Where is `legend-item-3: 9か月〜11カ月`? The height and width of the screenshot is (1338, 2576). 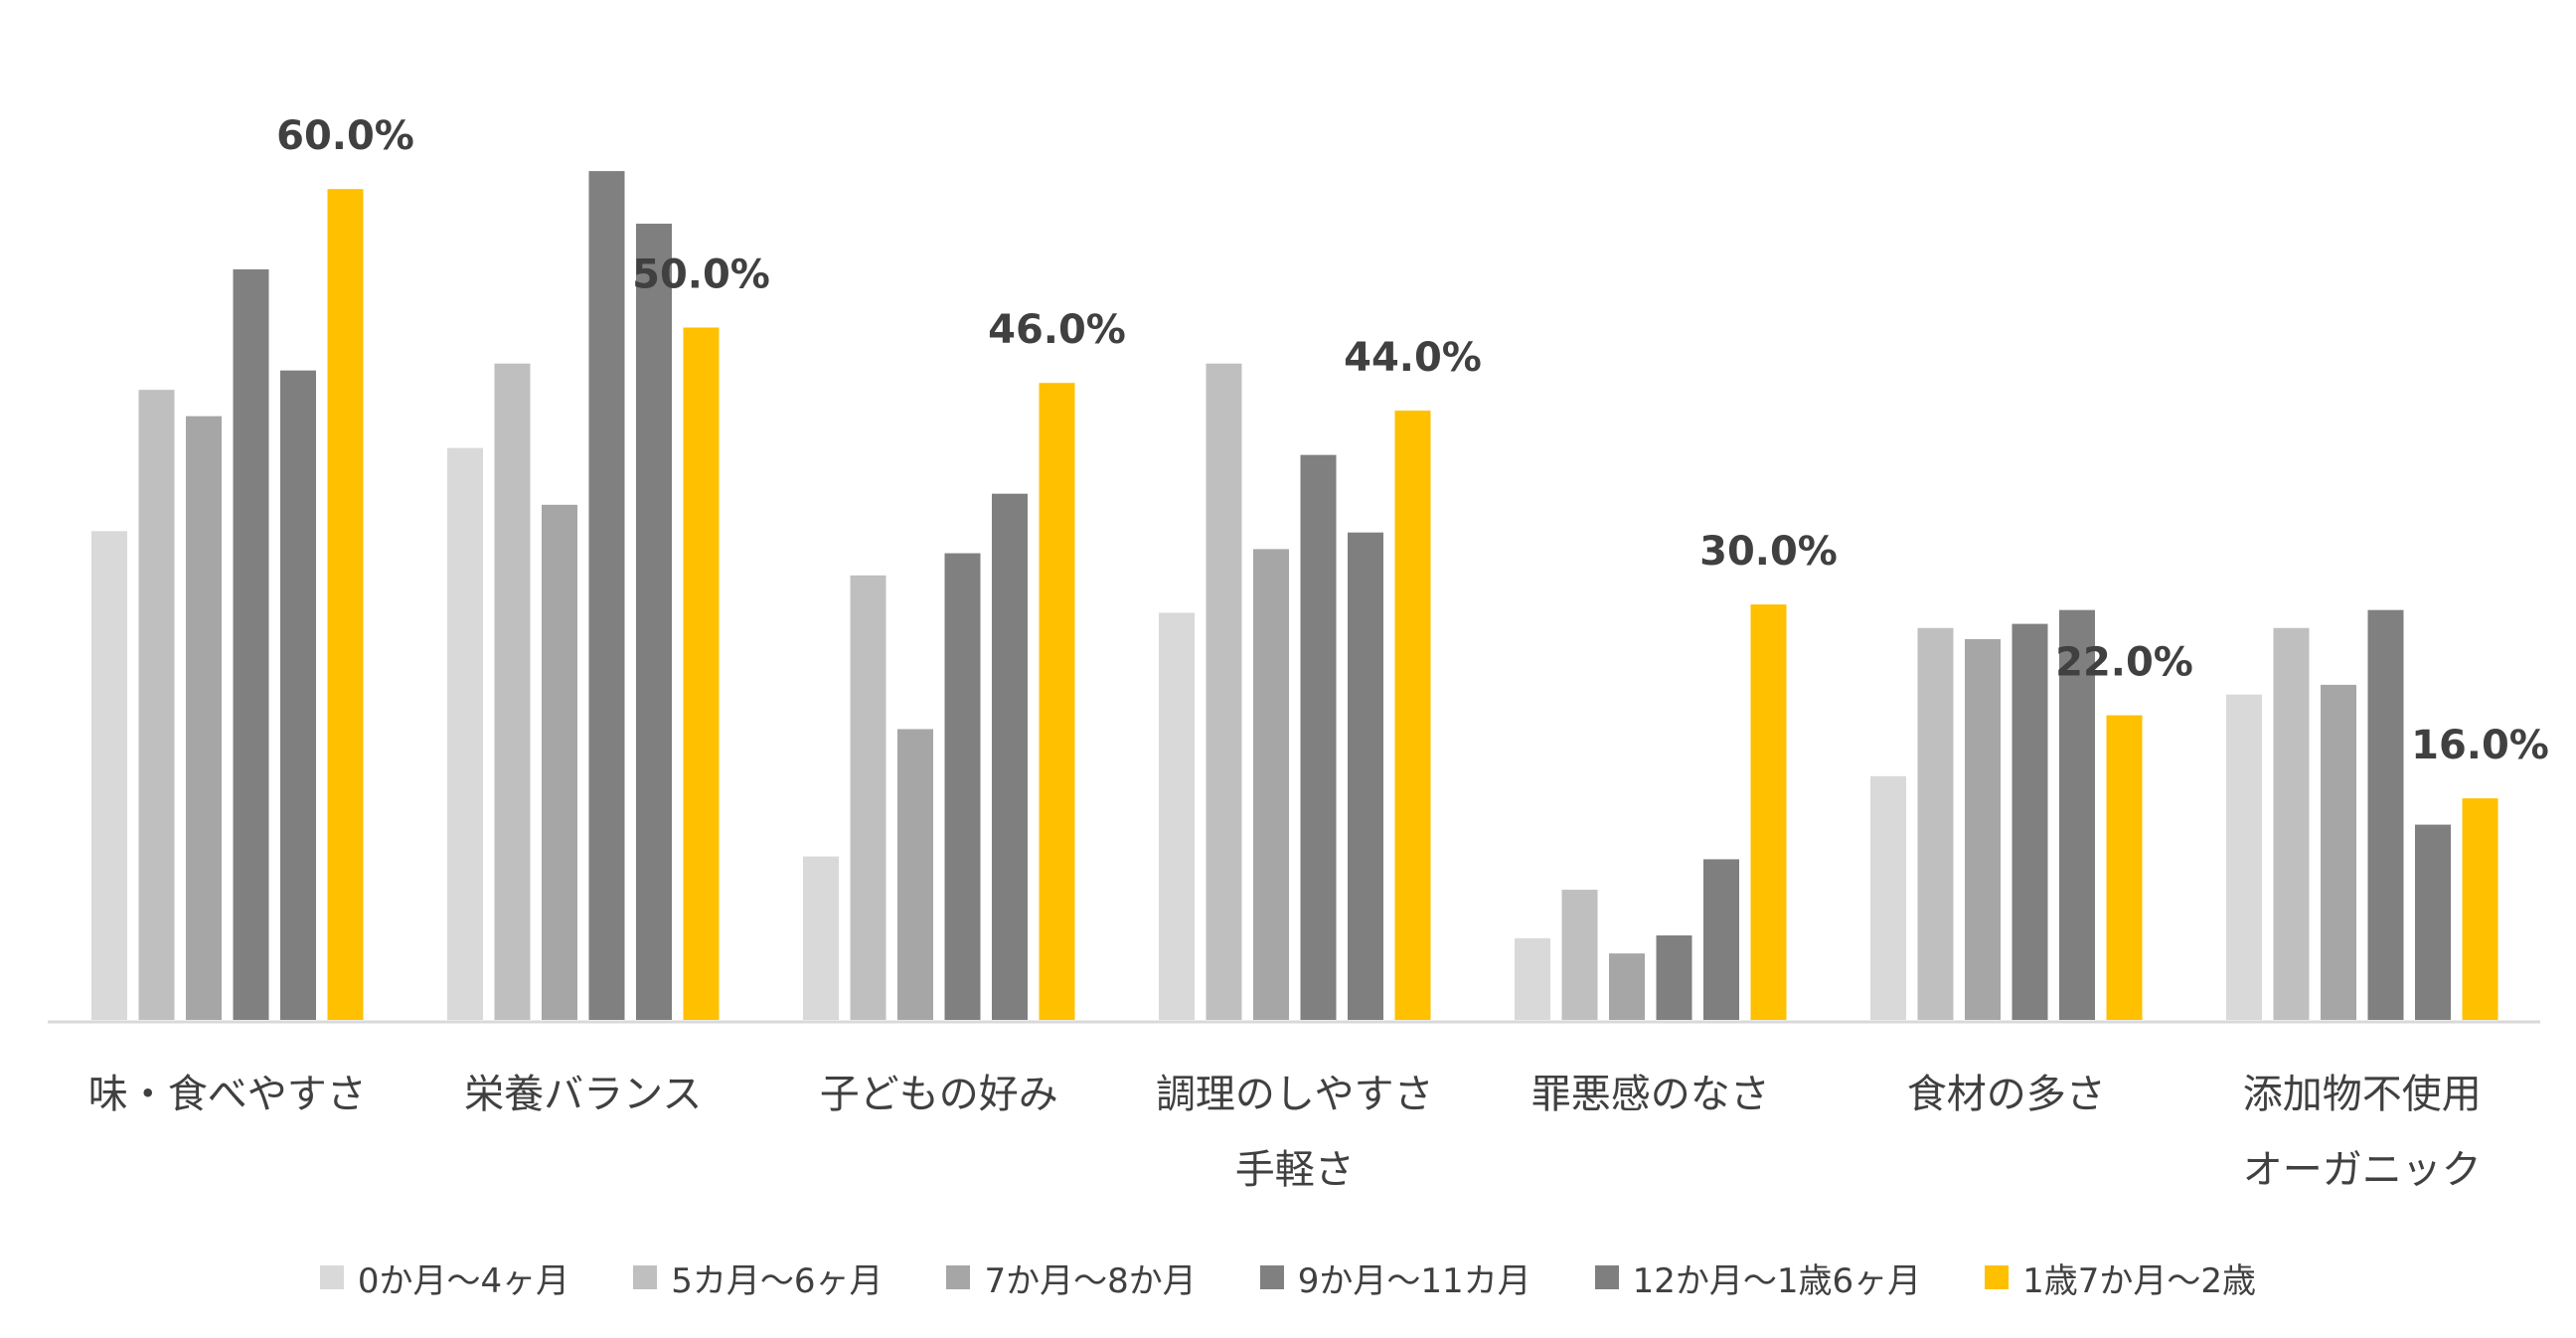 legend-item-3: 9か月〜11カ月 is located at coordinates (1395, 1278).